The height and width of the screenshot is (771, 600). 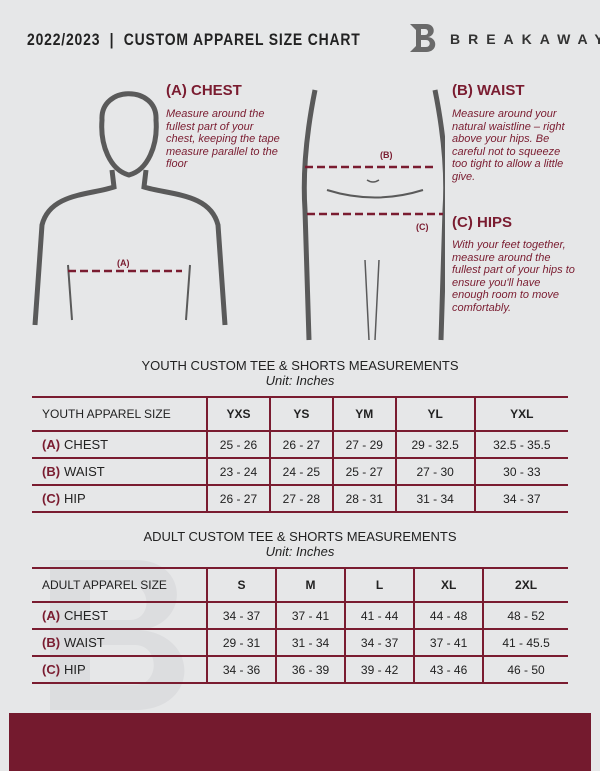 I want to click on size-label: YOUTH APPAREL SIZE, so click(x=119, y=413).